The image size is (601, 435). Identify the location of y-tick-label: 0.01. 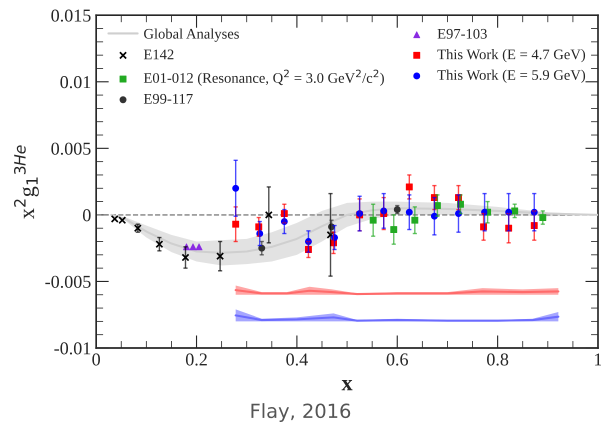
(75, 82).